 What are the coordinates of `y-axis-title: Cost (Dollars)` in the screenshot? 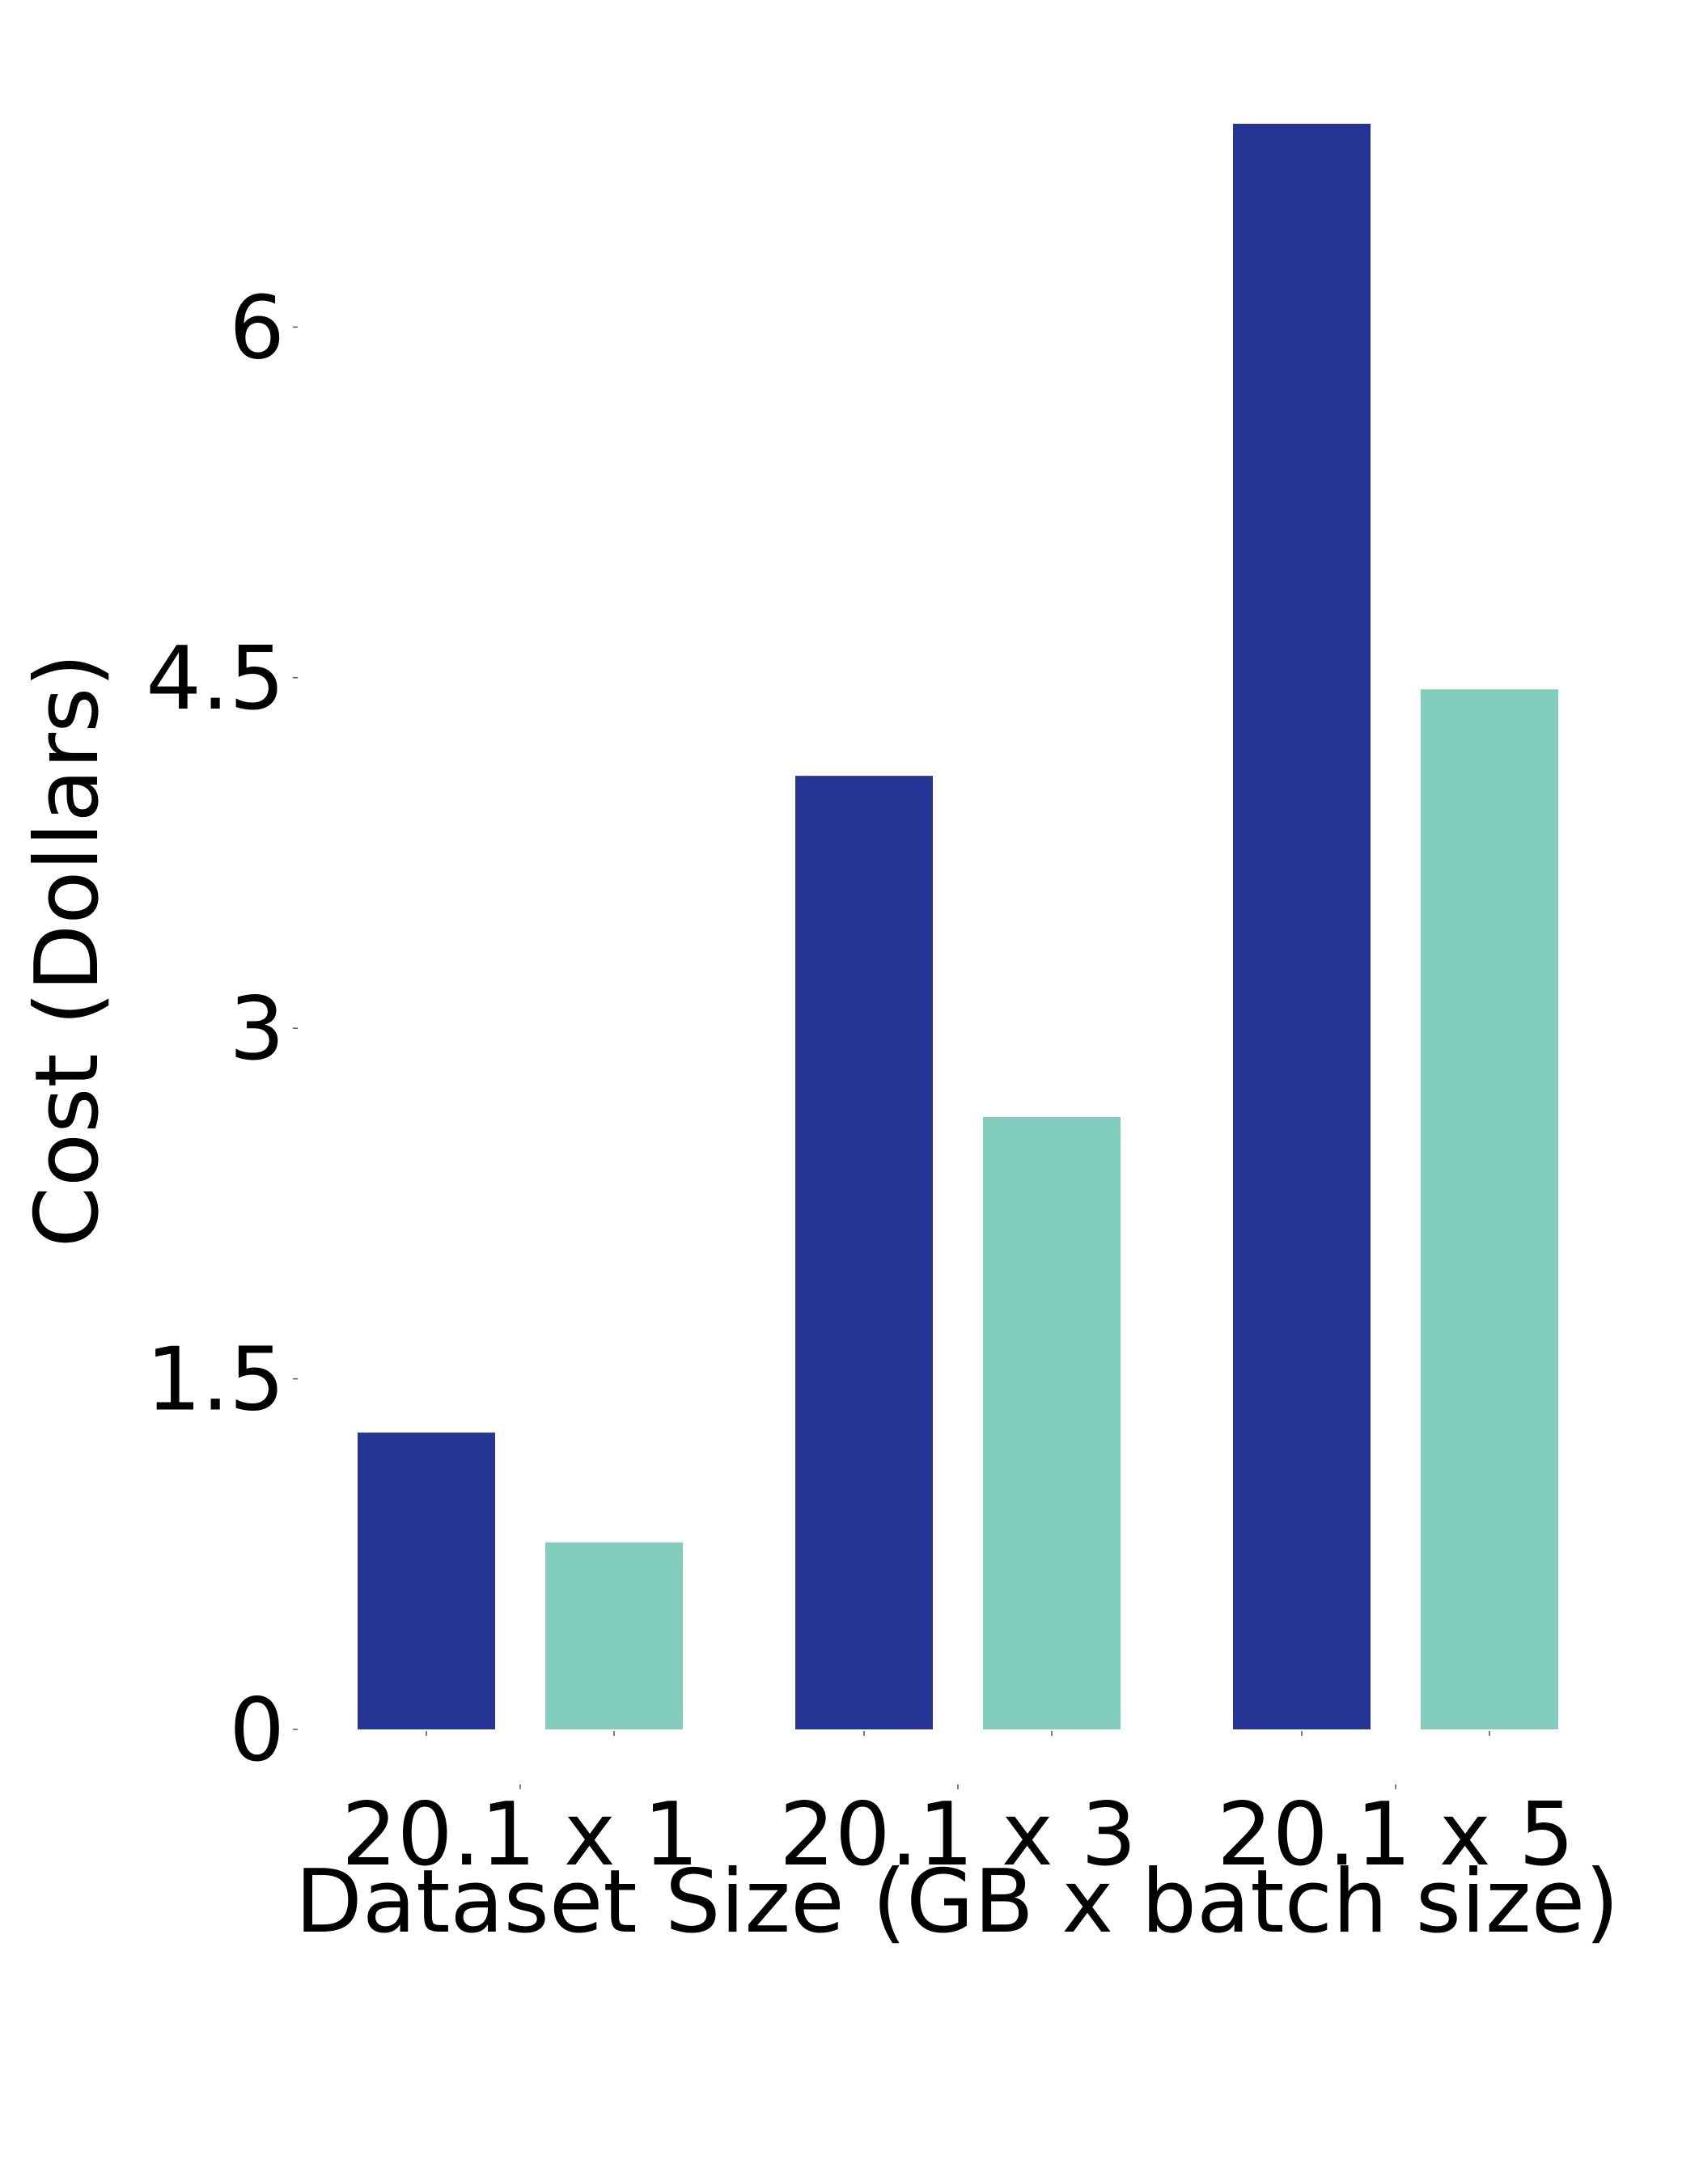 It's located at (67, 951).